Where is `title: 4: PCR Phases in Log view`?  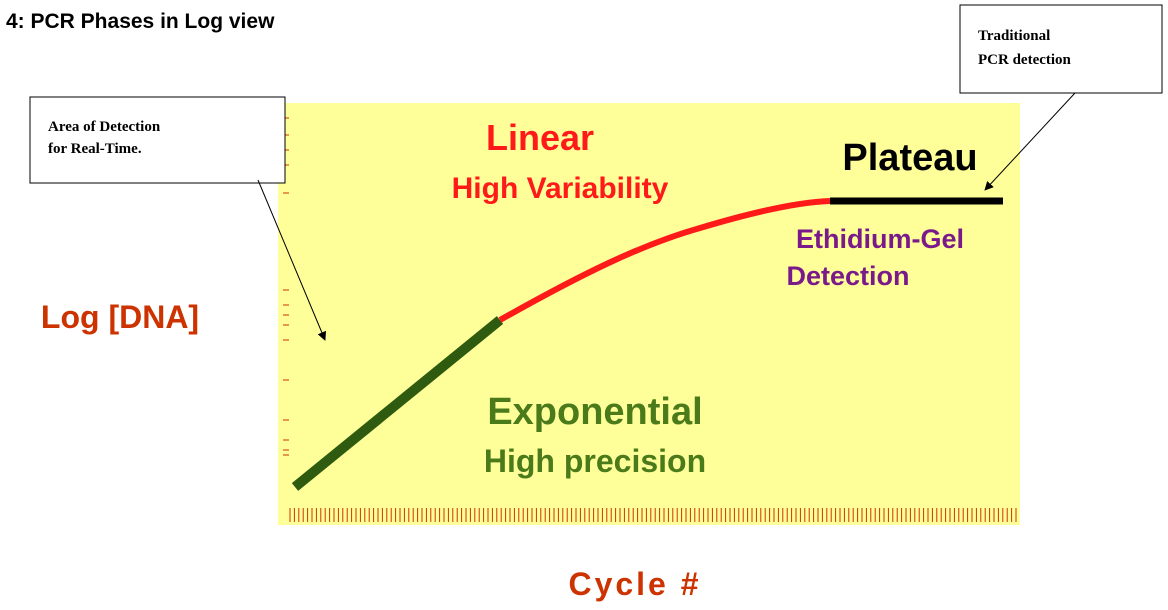
title: 4: PCR Phases in Log view is located at coordinates (140, 21).